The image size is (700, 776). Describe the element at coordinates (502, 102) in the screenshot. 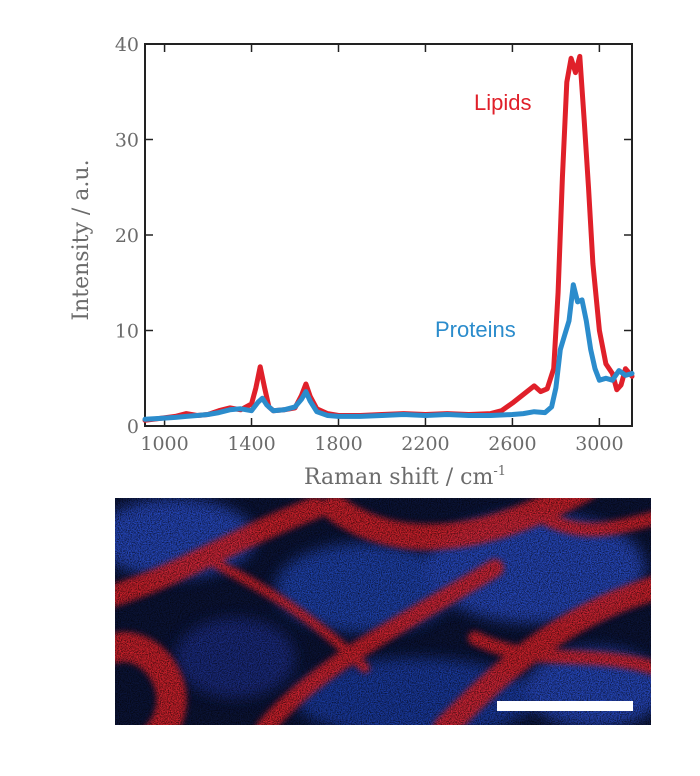

I see `series-label-lipids: Lipids` at that location.